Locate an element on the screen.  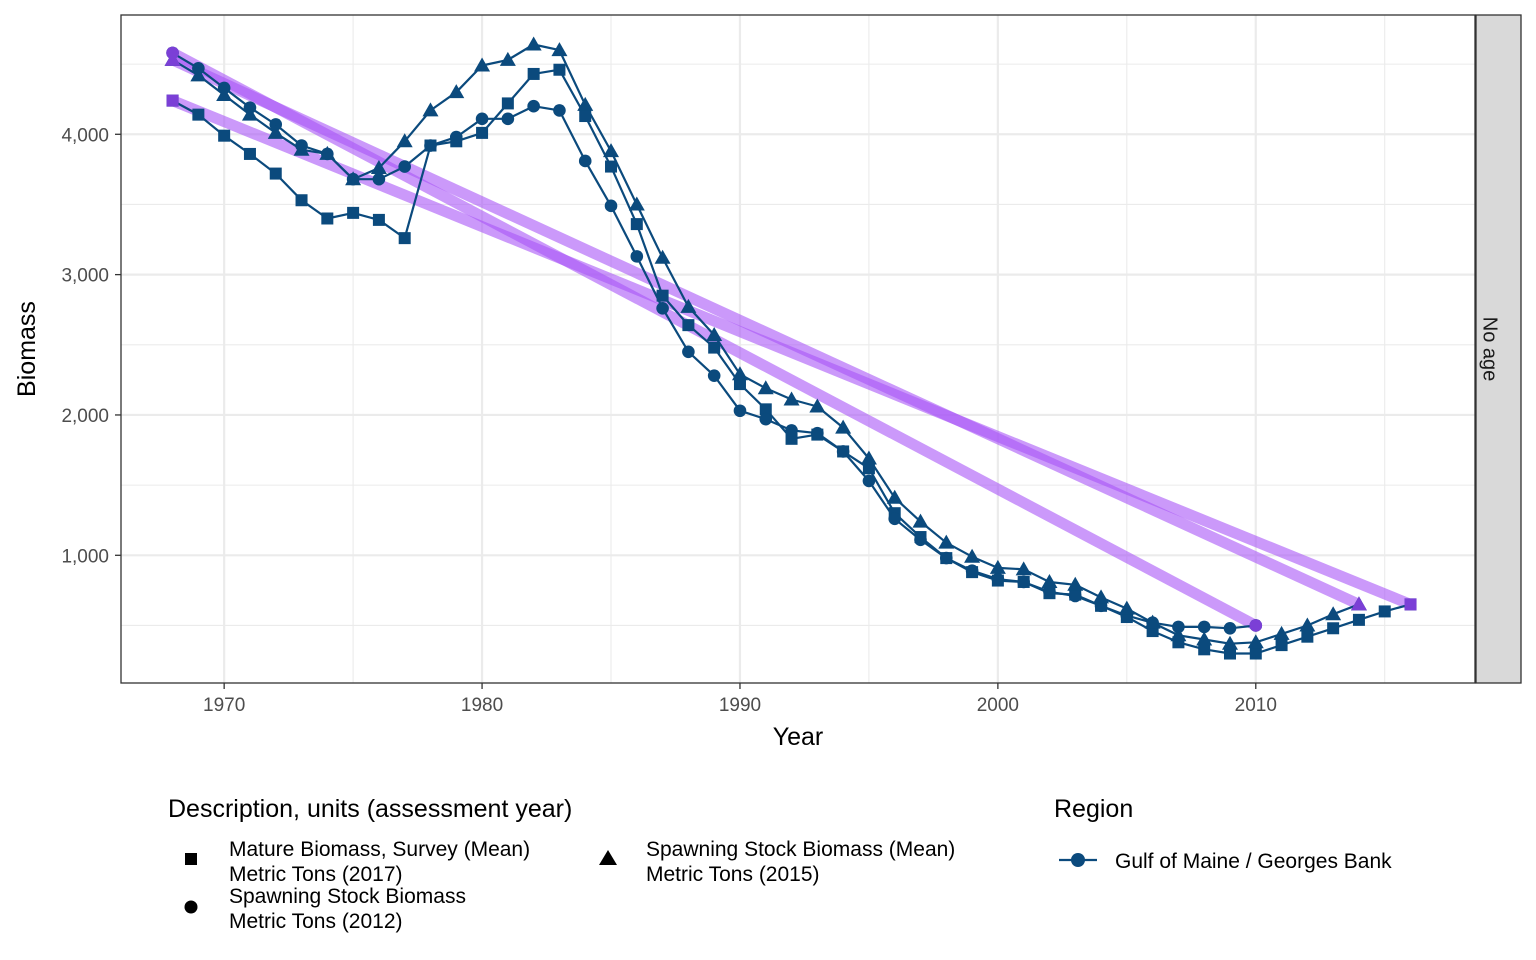
facet-strip-label: No age is located at coordinates (1490, 349).